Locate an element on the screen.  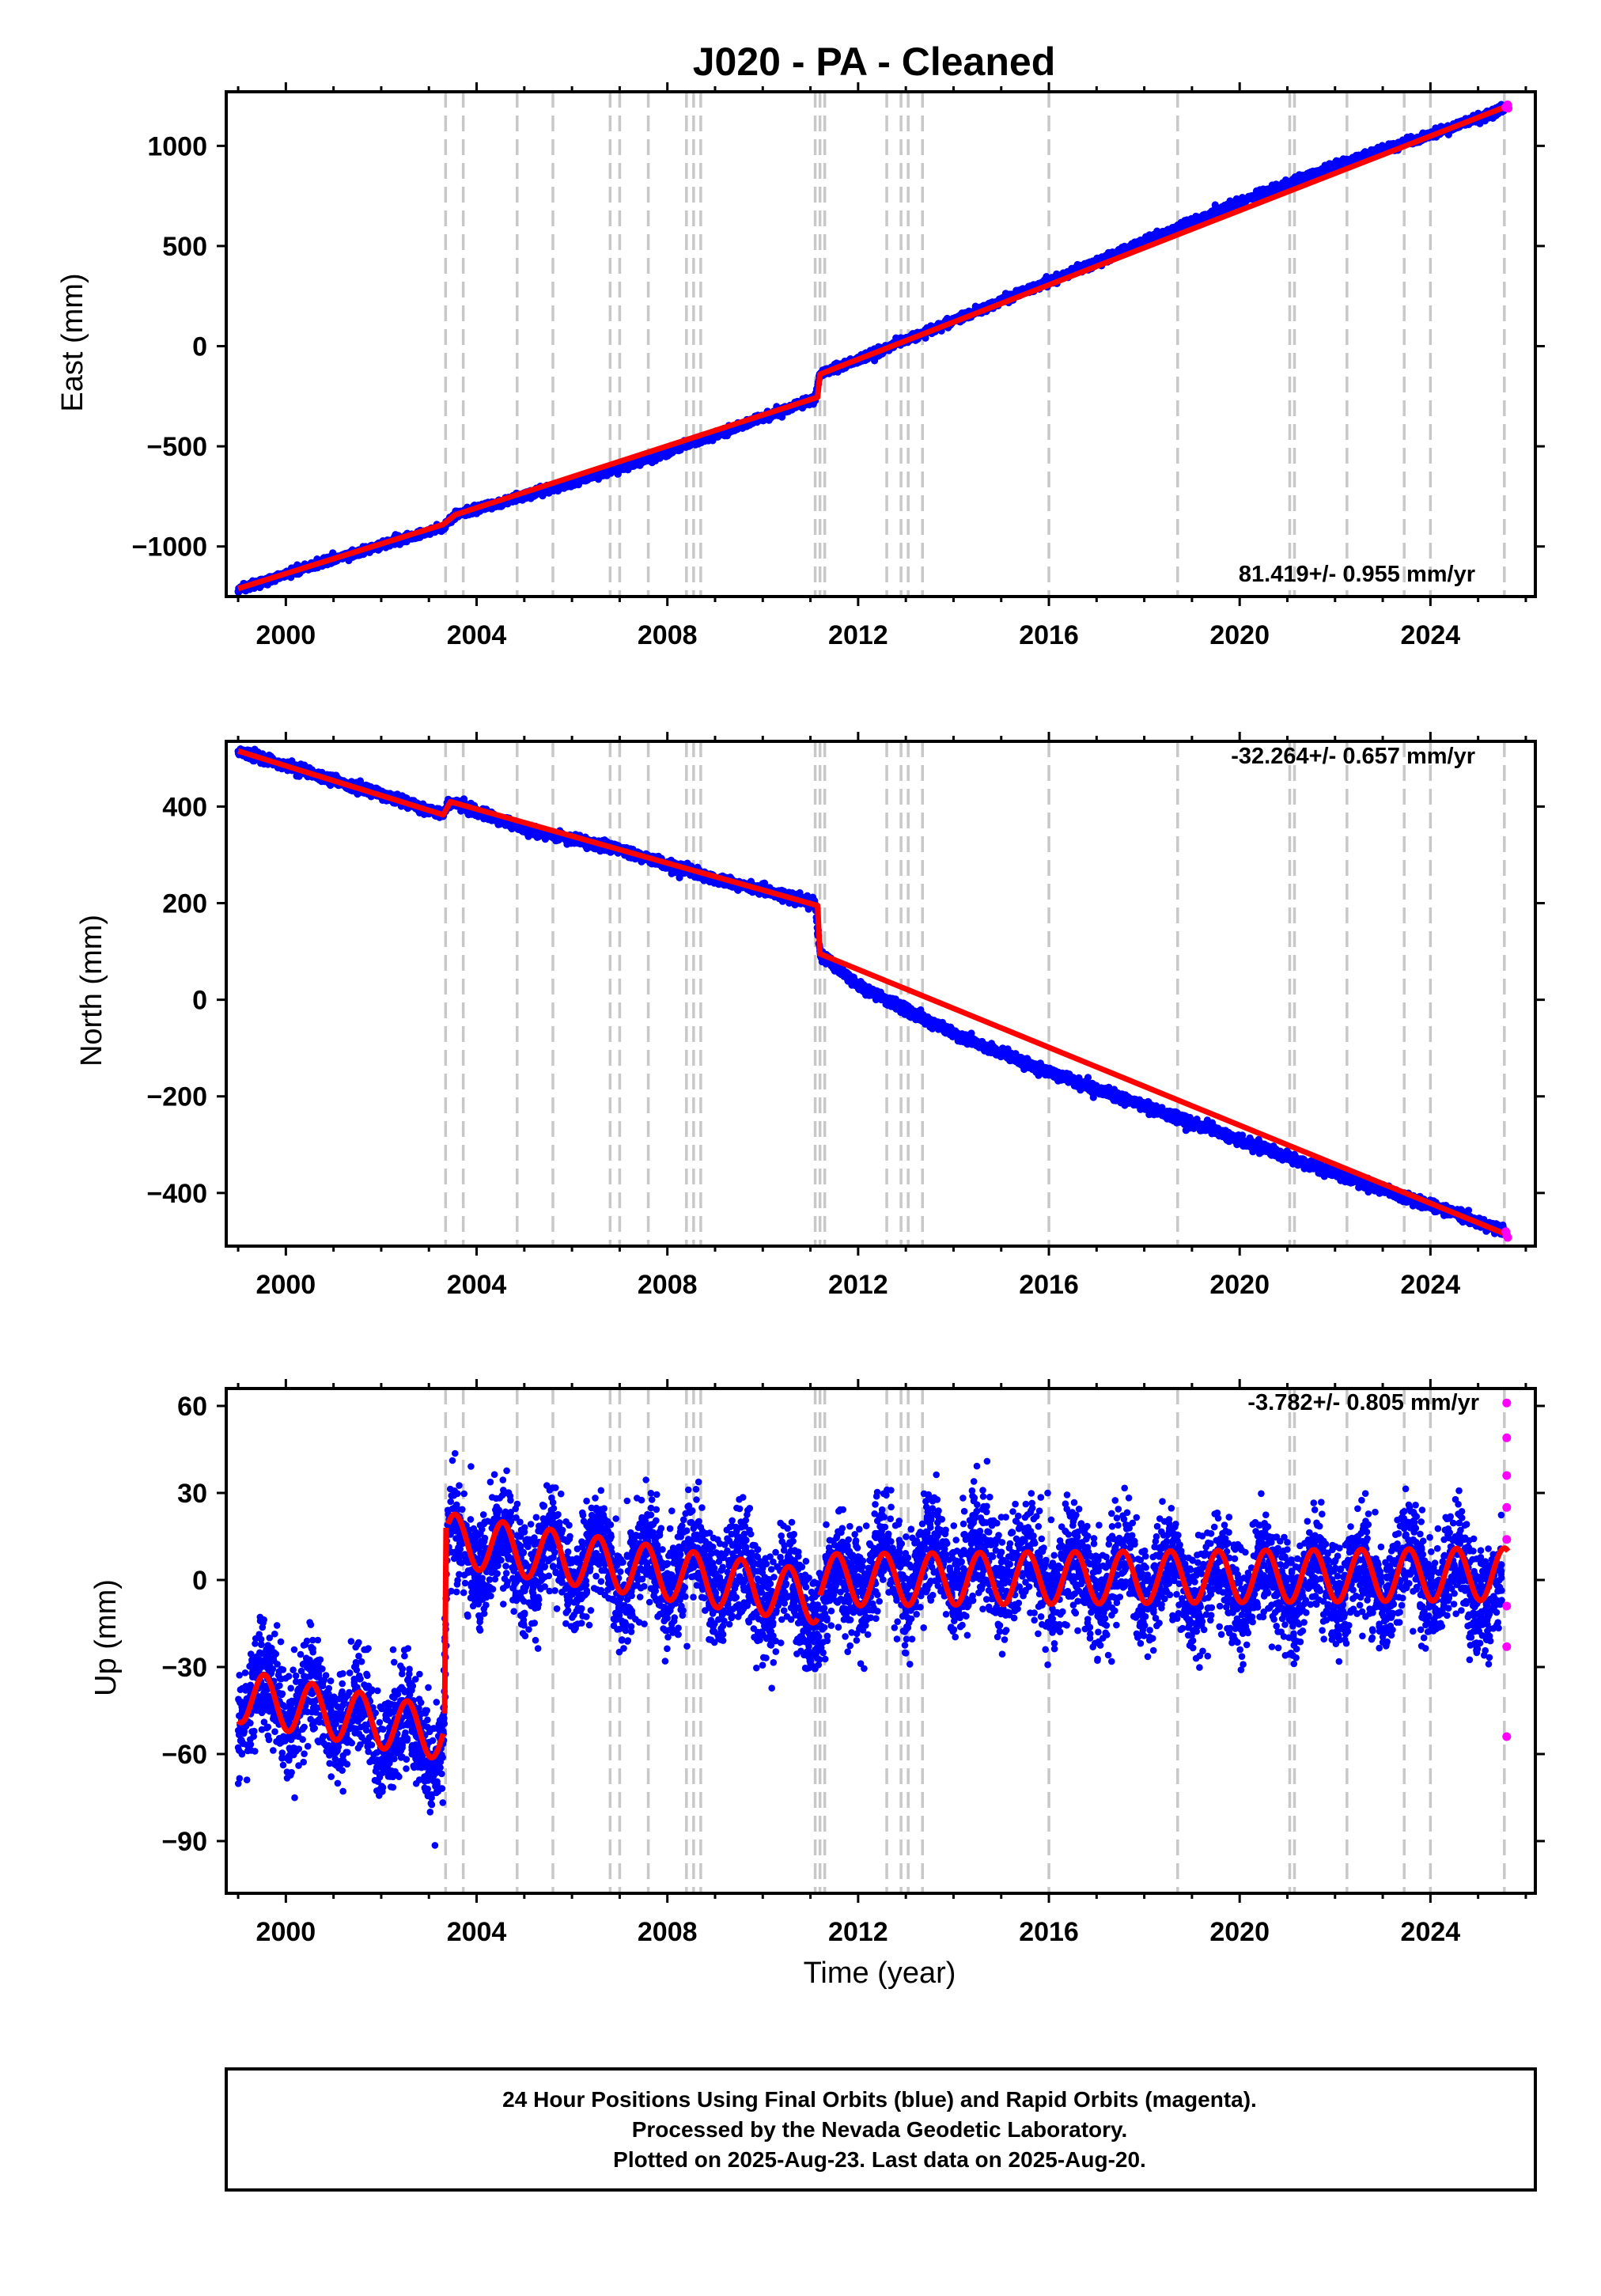
x-tick-label: 2016 is located at coordinates (1049, 635).